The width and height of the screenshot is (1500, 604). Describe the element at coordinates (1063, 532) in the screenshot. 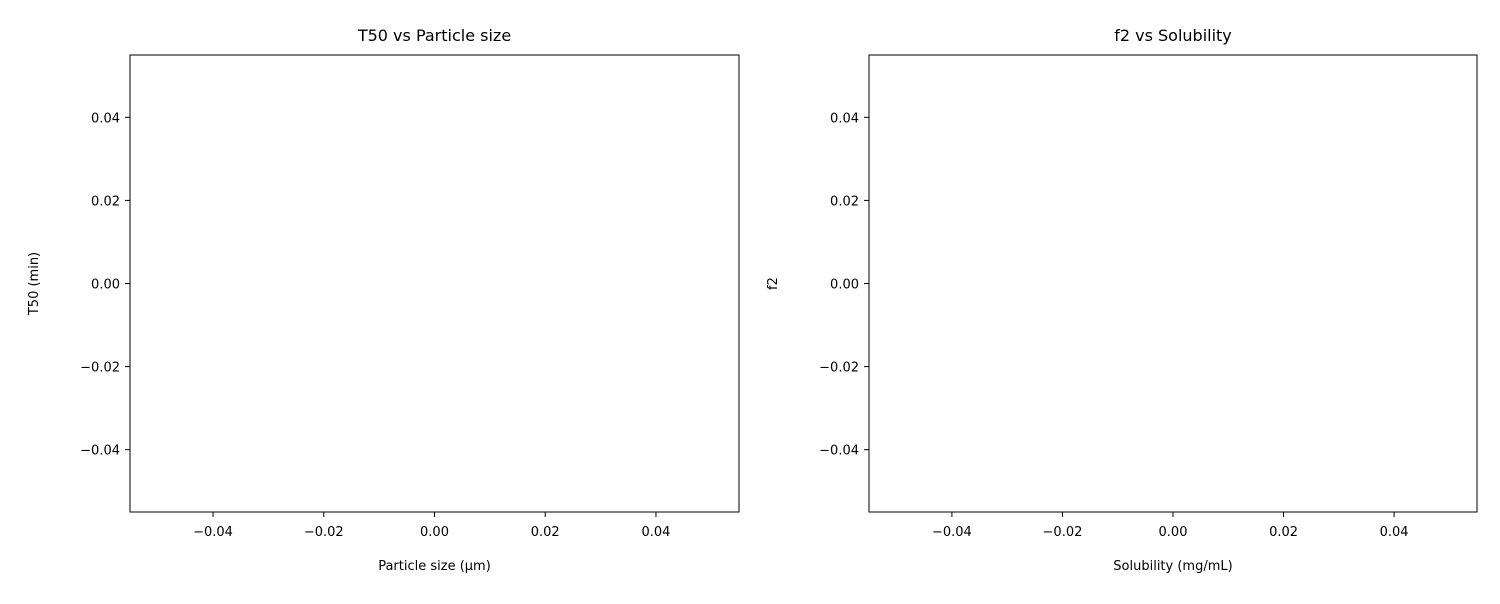

I see `right-x-tick-label: −0.02` at that location.